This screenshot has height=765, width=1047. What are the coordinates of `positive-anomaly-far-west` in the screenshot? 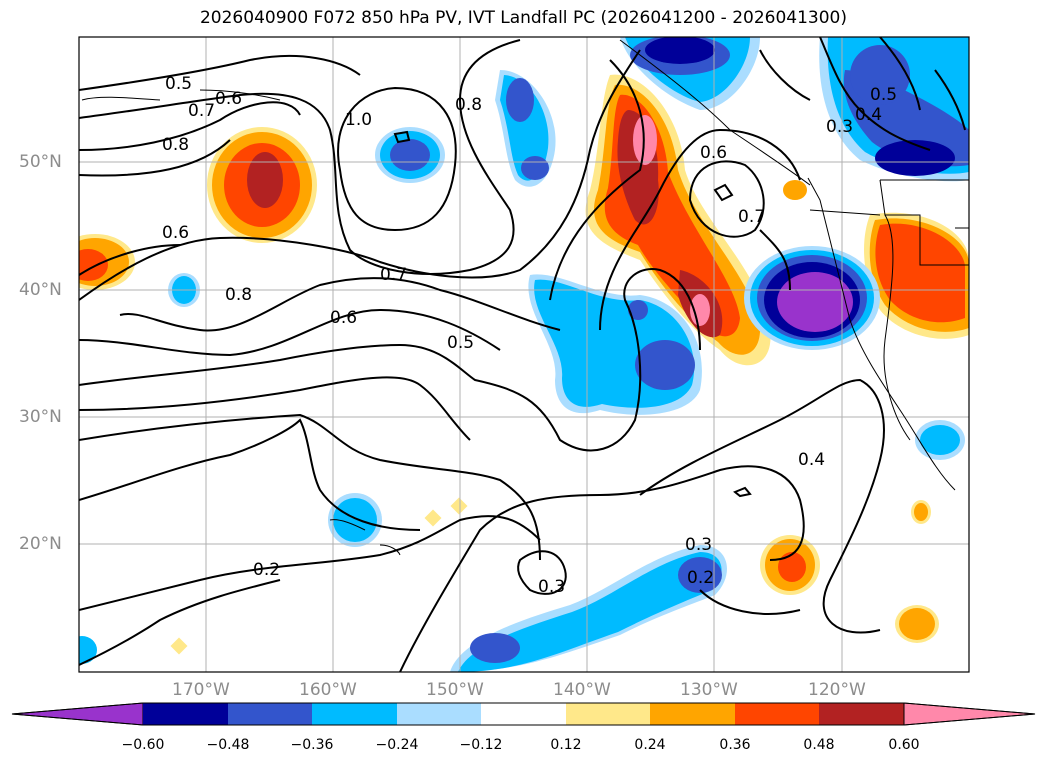 It's located at (107, 262).